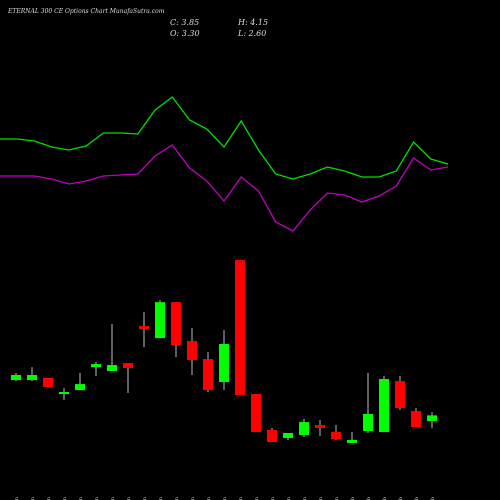  What do you see at coordinates (65, 498) in the screenshot?
I see `x-tick-label: 06 Jan` at bounding box center [65, 498].